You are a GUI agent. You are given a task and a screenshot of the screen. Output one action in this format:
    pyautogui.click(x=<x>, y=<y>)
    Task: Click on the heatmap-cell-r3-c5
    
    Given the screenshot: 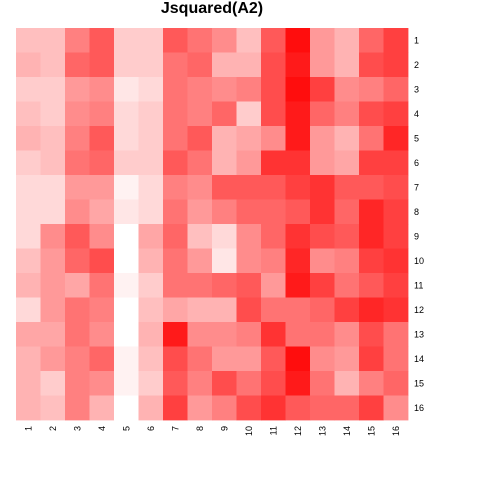 What is the action you would take?
    pyautogui.click(x=126, y=89)
    